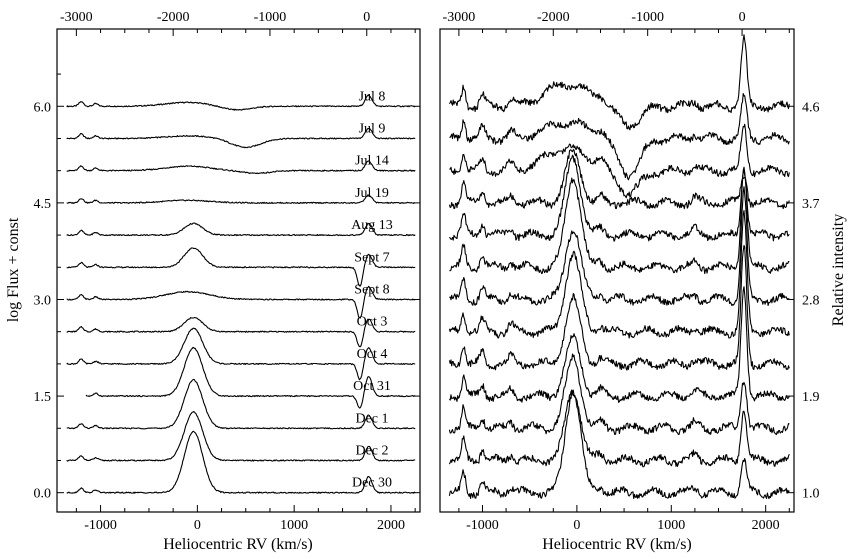 The image size is (853, 559). Describe the element at coordinates (391, 525) in the screenshot. I see `left-x-tick-label: 2000` at that location.